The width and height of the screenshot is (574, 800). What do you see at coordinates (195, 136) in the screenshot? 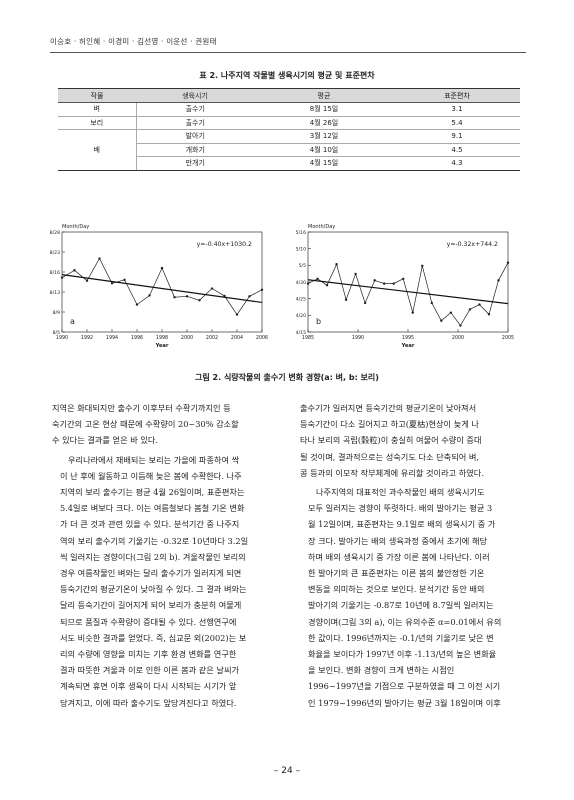
I see `cell-stage: 발아기` at bounding box center [195, 136].